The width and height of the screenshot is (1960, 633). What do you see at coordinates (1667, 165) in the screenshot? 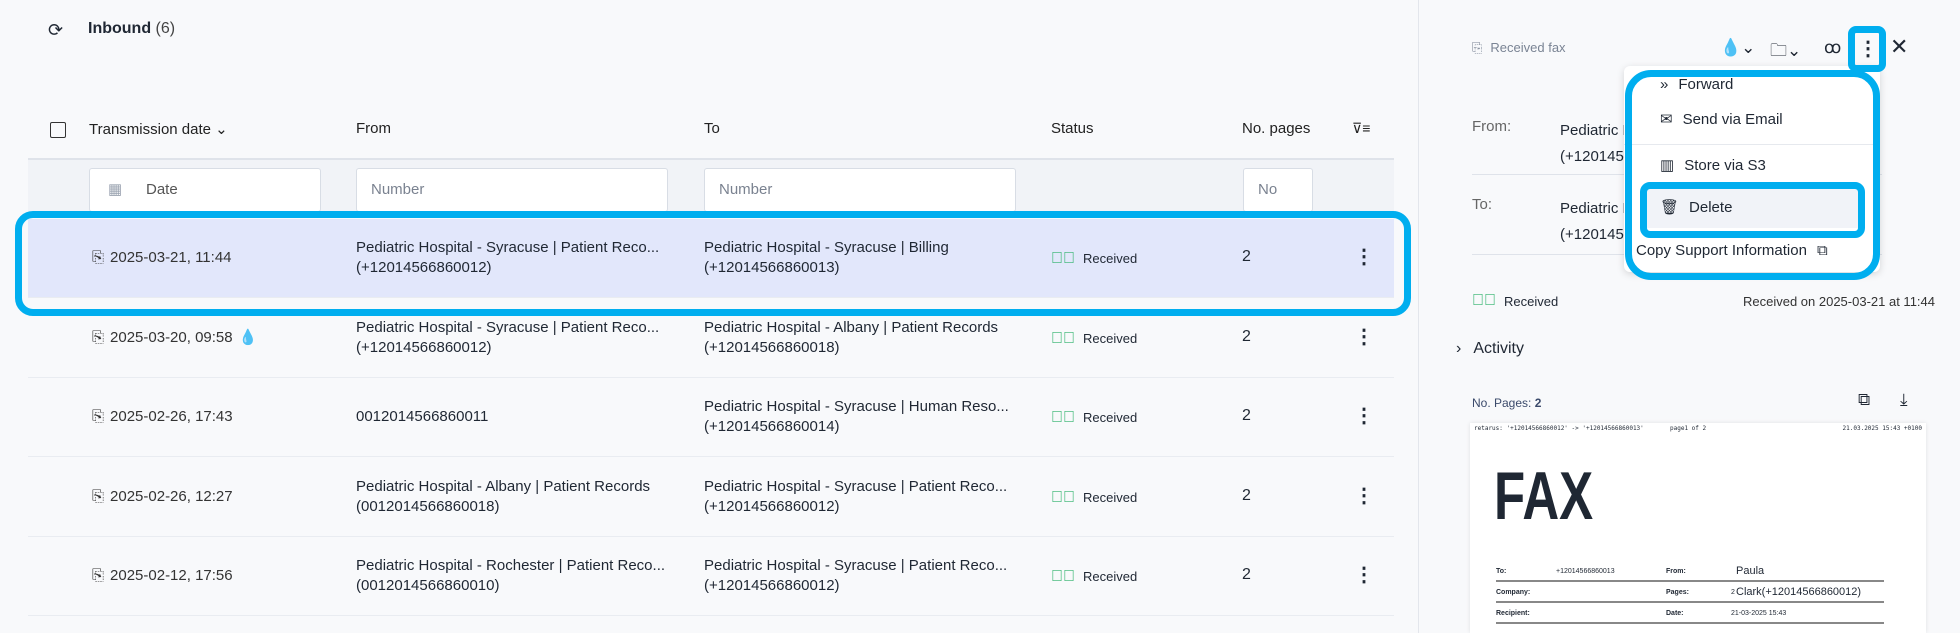
I see `storage-icon: ▥` at bounding box center [1667, 165].